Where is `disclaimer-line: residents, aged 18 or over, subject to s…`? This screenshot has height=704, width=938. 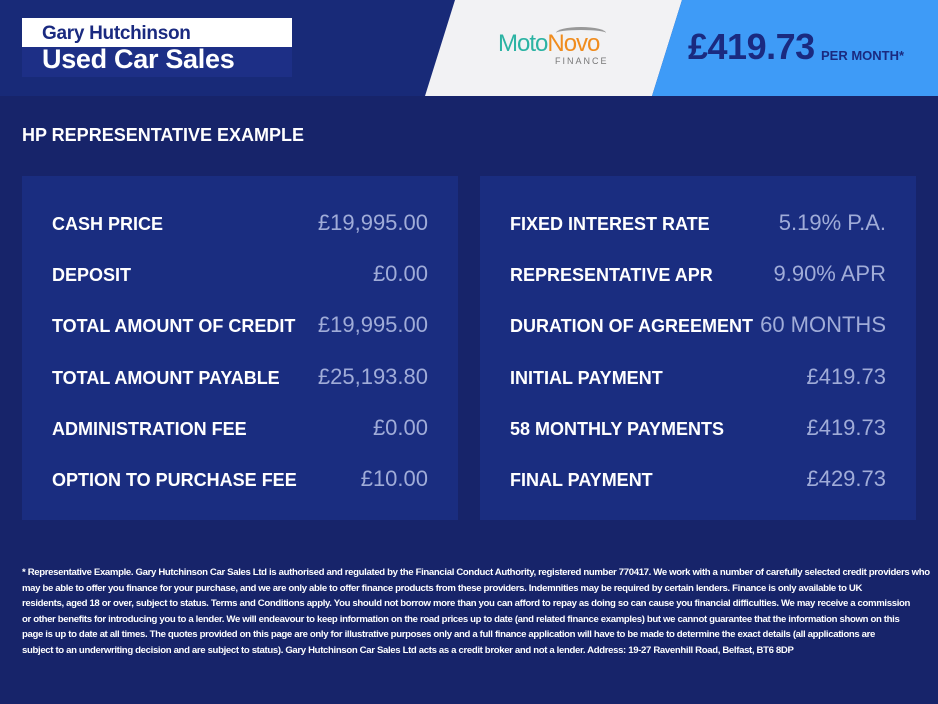
disclaimer-line: residents, aged 18 or over, subject to s… is located at coordinates (466, 604).